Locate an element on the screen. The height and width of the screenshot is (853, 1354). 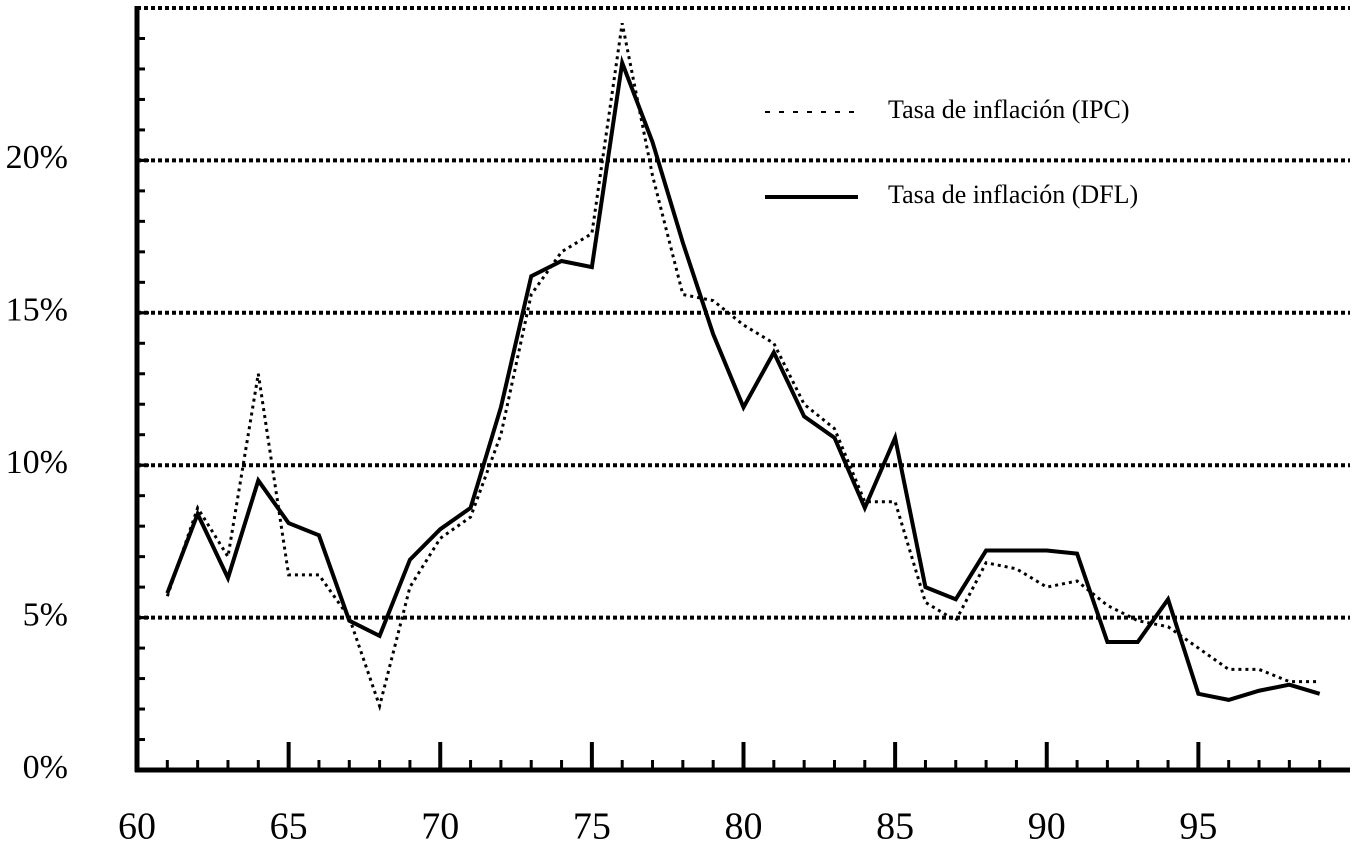
legend-label: Tasa de inflación (IPC) is located at coordinates (1009, 109).